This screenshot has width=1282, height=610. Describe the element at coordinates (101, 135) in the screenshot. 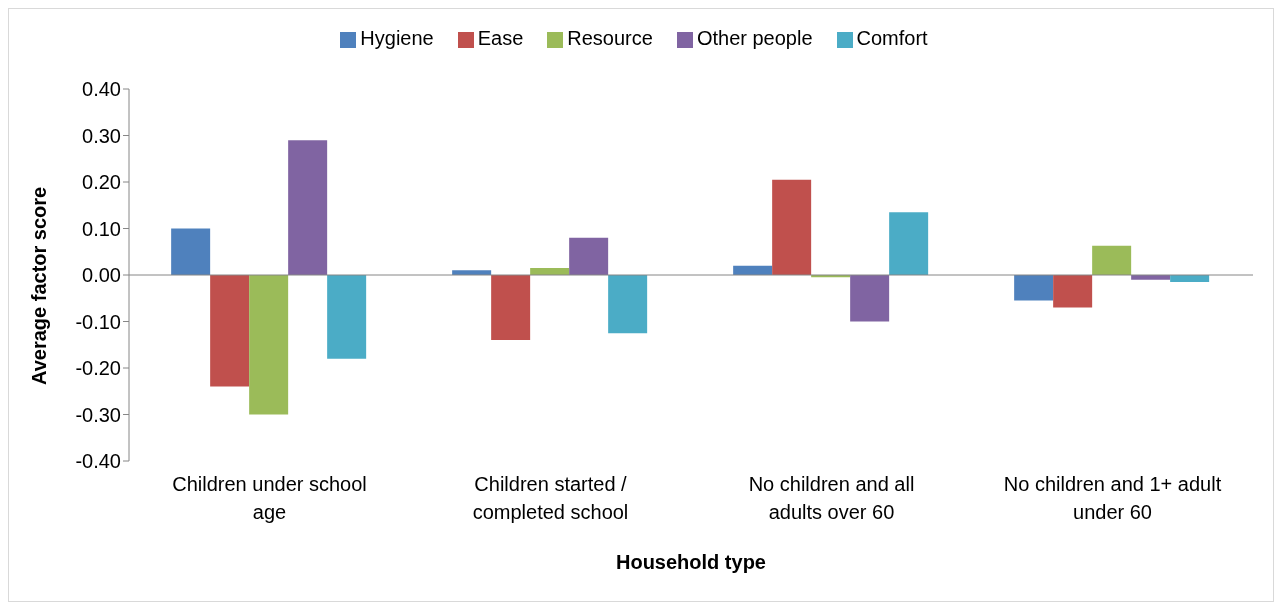

I see `y-tick-label: 0.30` at that location.